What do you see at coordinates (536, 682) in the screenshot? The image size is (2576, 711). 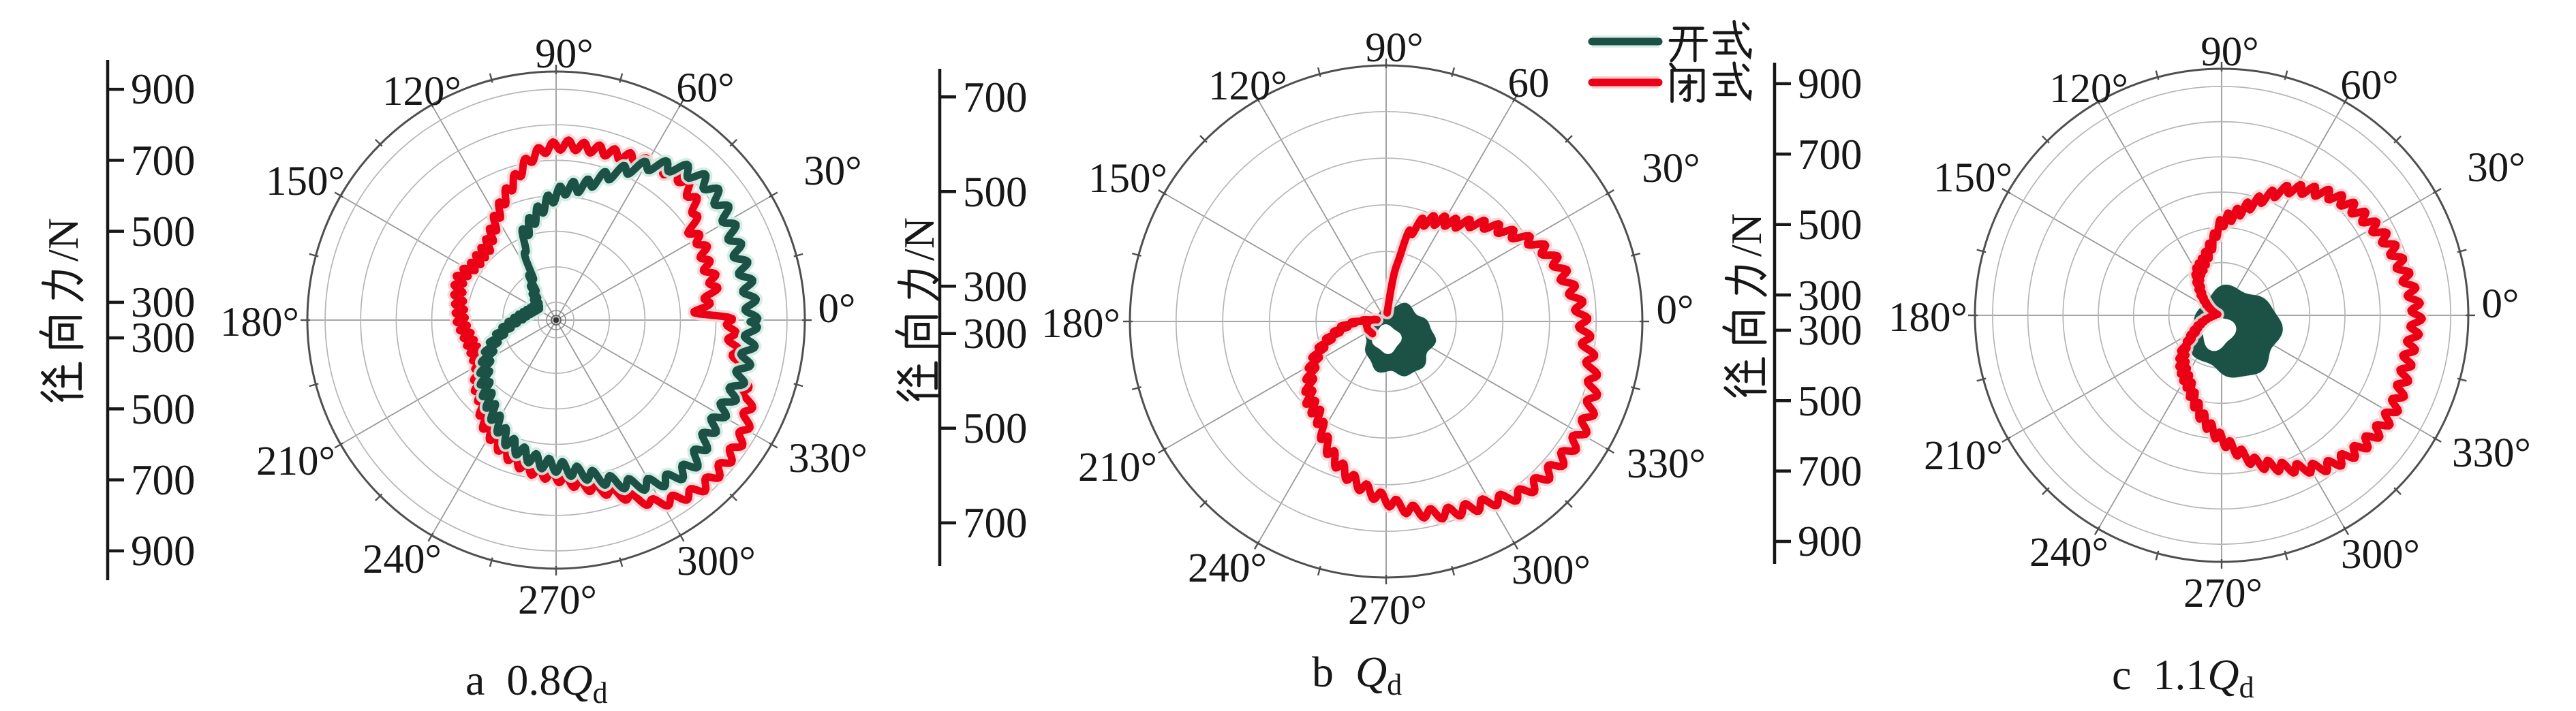 I see `svg-text: a 0.8Qd` at bounding box center [536, 682].